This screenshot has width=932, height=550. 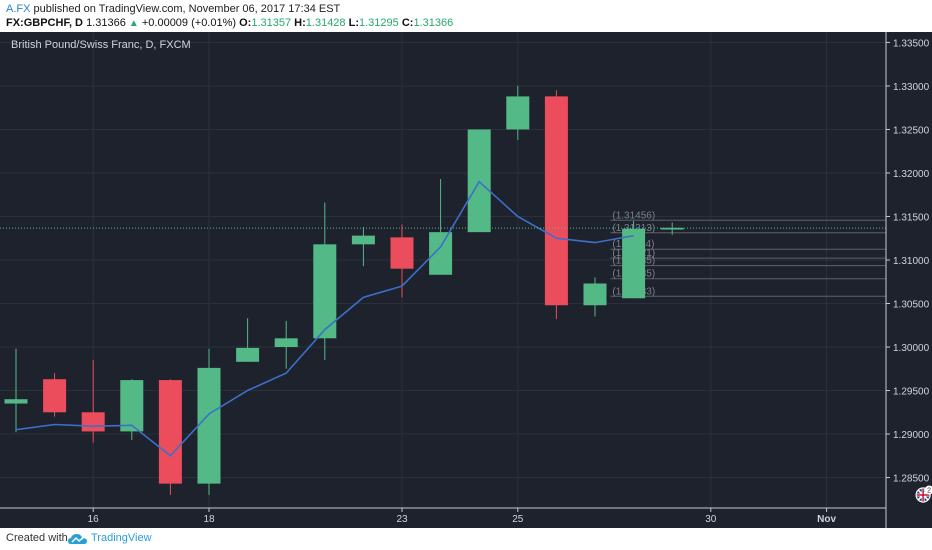 What do you see at coordinates (518, 519) in the screenshot?
I see `time-tick-label: 25` at bounding box center [518, 519].